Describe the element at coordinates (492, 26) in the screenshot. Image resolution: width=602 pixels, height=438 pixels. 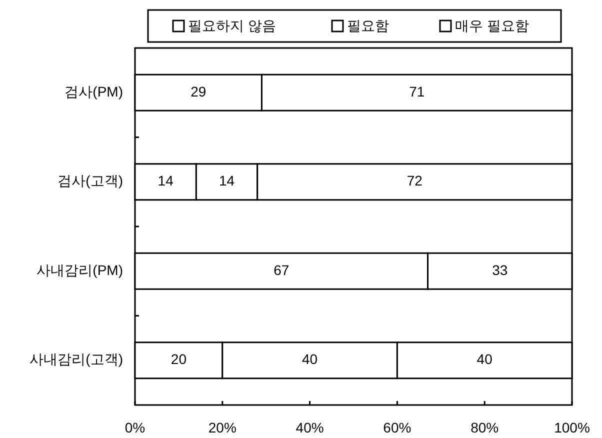
I see `legend-label: 매우 필요함` at that location.